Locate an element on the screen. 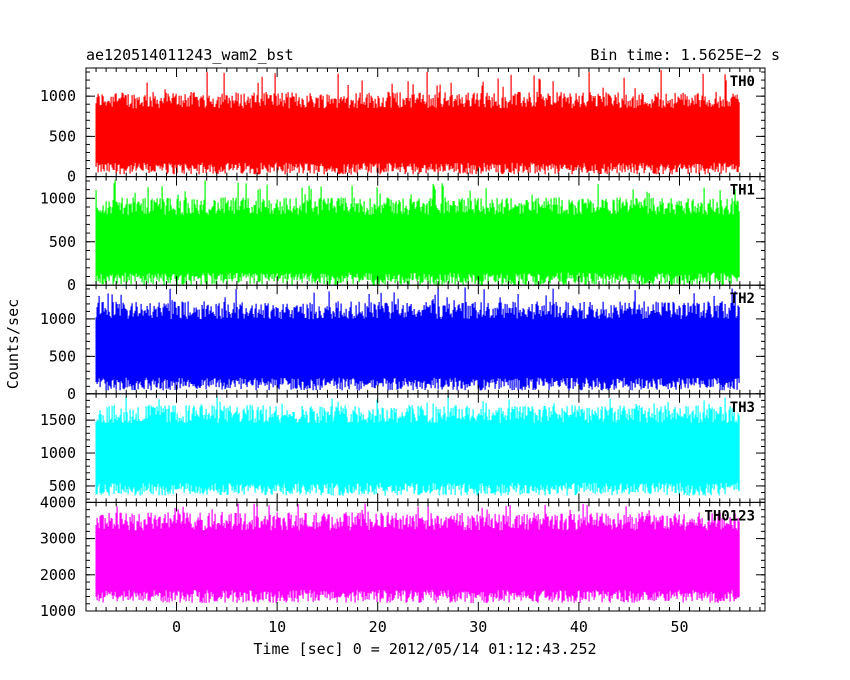  panel-th3: 500 1000 1500 TH3 is located at coordinates (403, 448).